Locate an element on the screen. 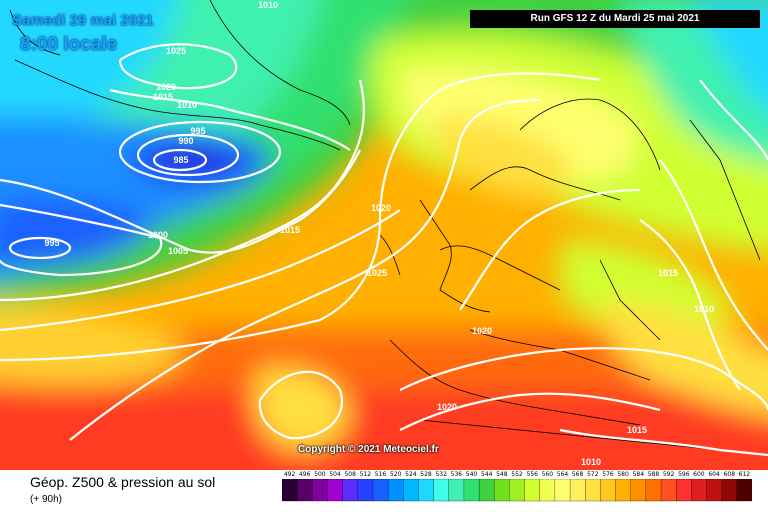  isobar-label: 990 is located at coordinates (185, 141).